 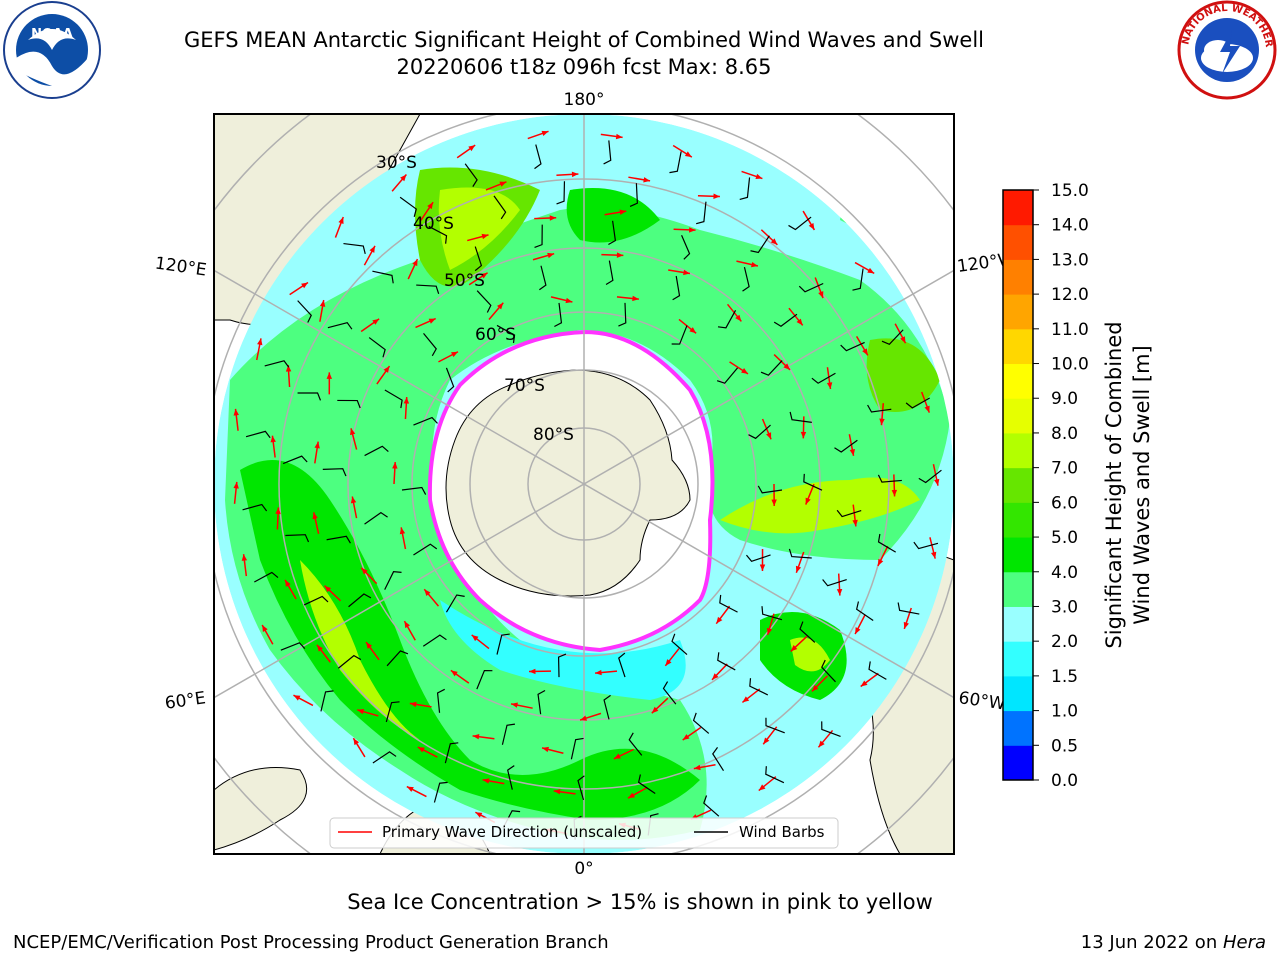 What do you see at coordinates (475, 299) in the screenshot?
I see `latitude-labels: 30°S 40°S 50°S 60°S 70°S 80°S` at bounding box center [475, 299].